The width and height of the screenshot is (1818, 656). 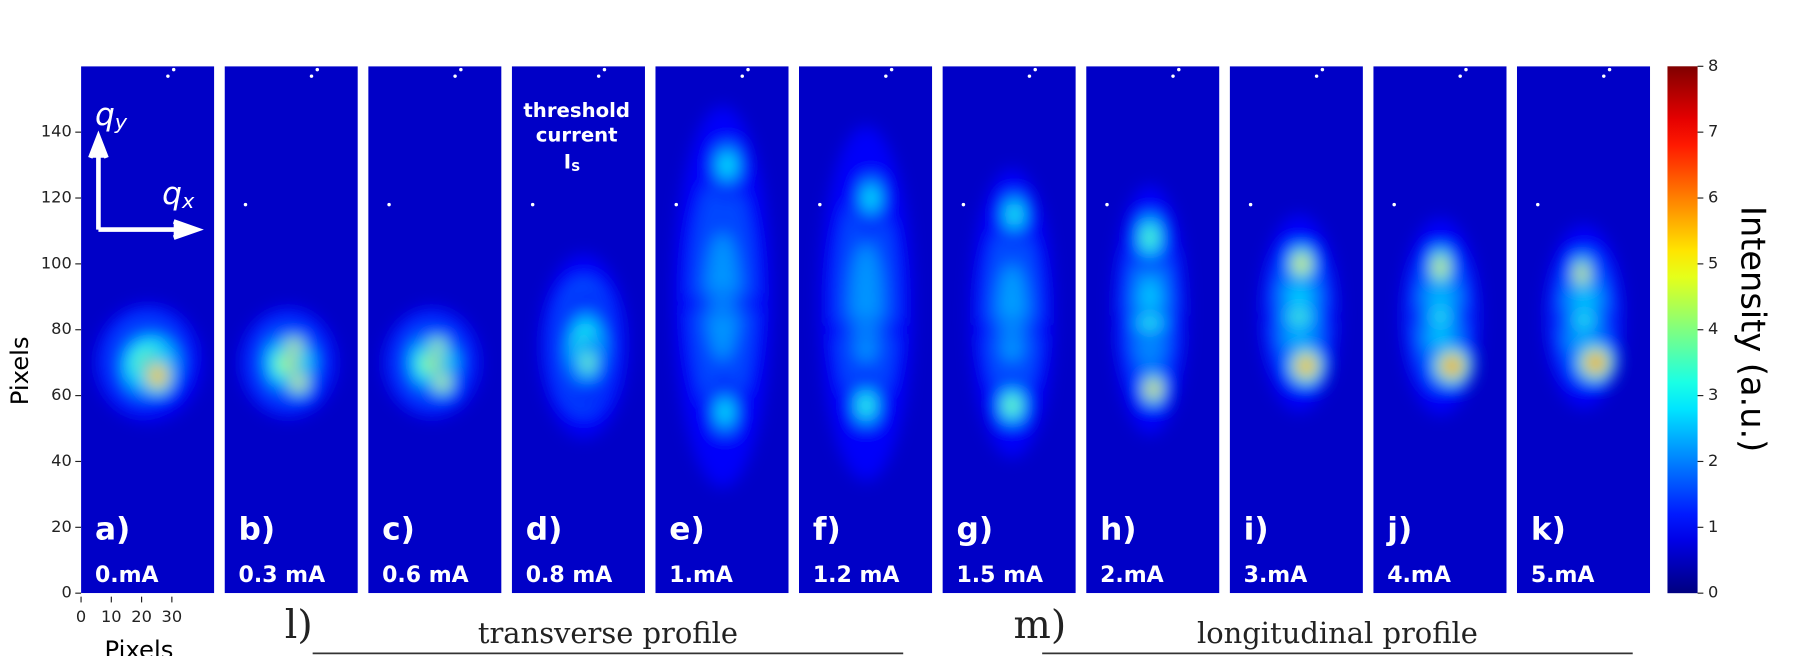 What do you see at coordinates (172, 616) in the screenshot?
I see `x-tick-label: 30` at bounding box center [172, 616].